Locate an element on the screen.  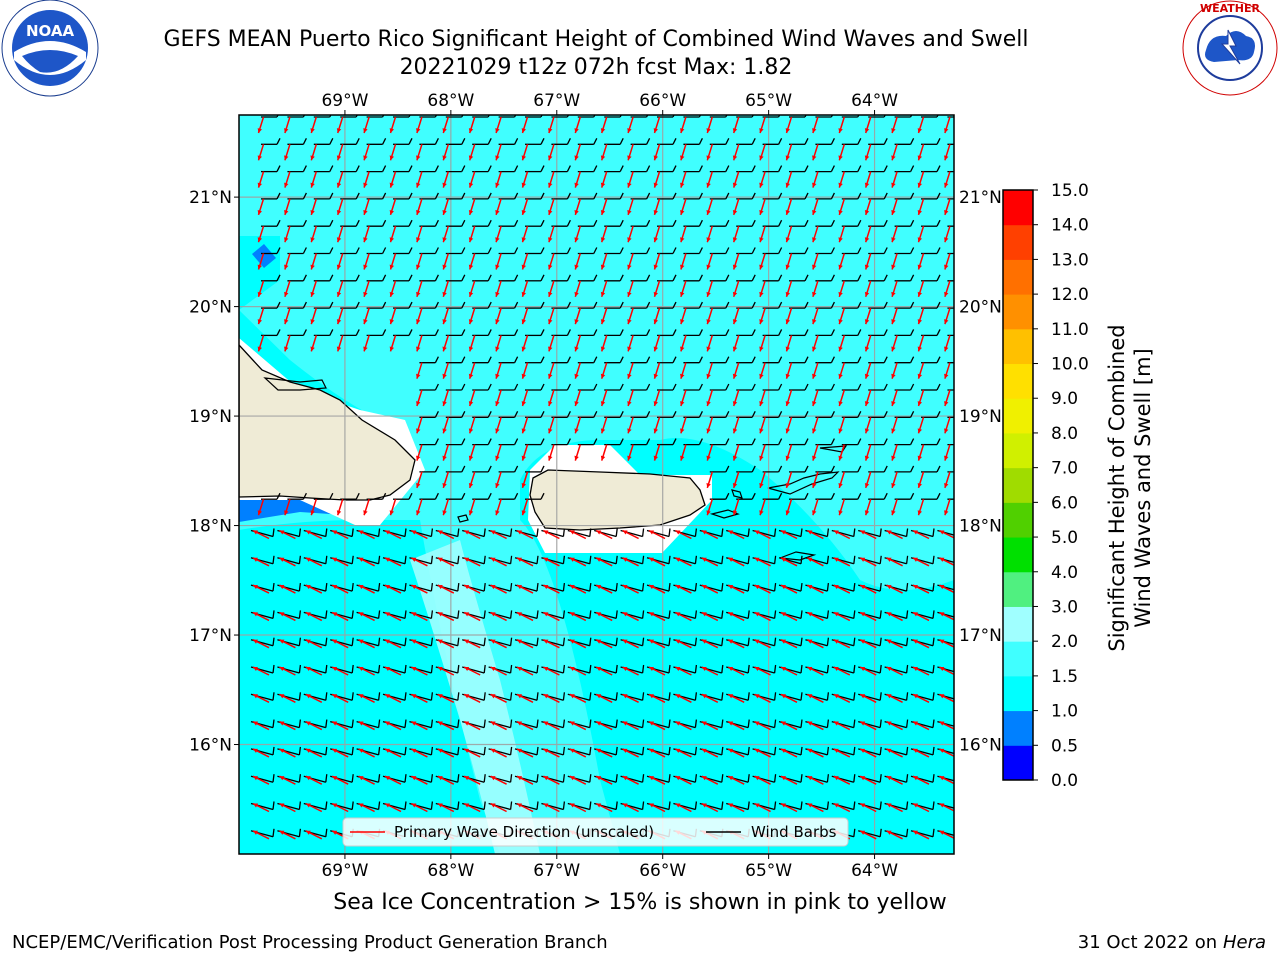
land-hispaniola is located at coordinates (327, 422).